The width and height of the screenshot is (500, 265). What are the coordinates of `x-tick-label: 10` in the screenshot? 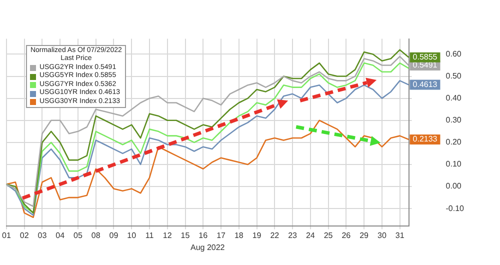 It's located at (132, 235).